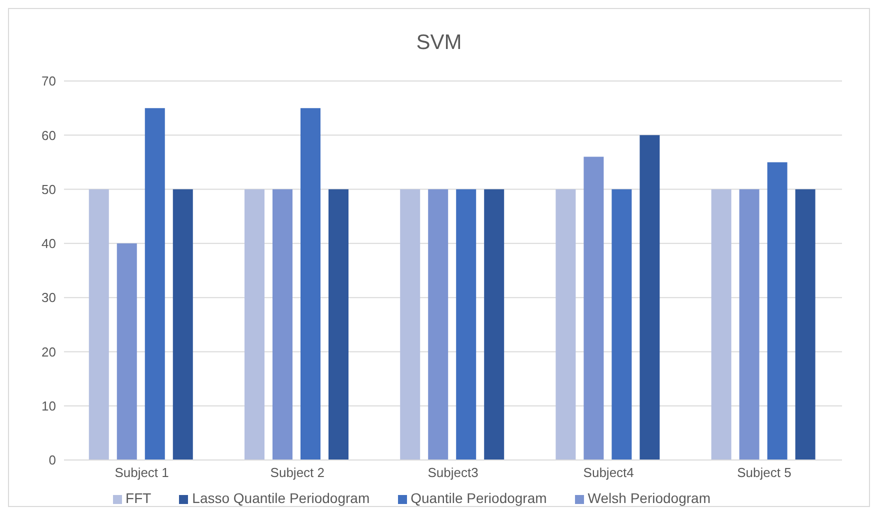 The width and height of the screenshot is (876, 513). Describe the element at coordinates (608, 472) in the screenshot. I see `x-tick-label: Subject4` at that location.